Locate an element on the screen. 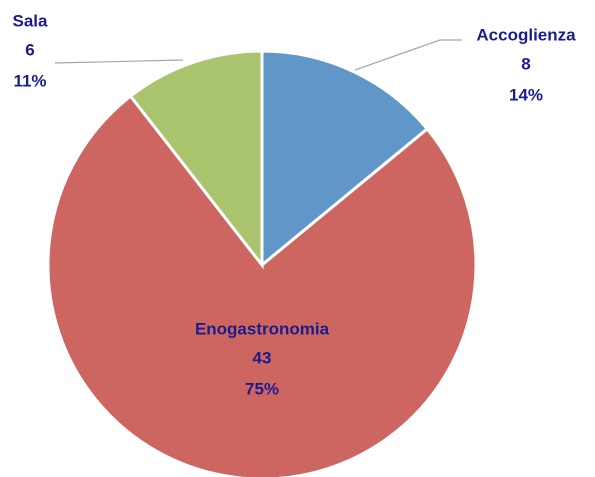  slice-label: Enogastronomia is located at coordinates (262, 328).